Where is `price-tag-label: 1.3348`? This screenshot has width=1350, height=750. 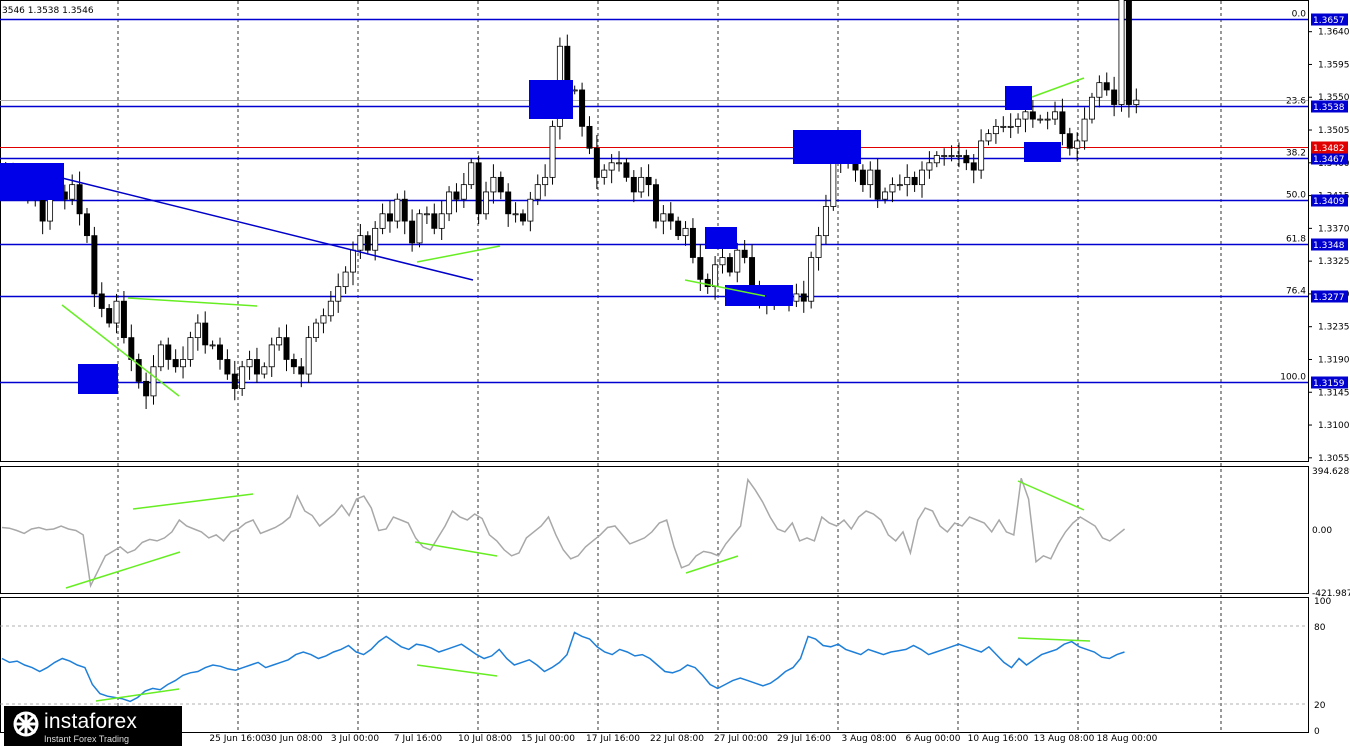 price-tag-label: 1.3348 is located at coordinates (1329, 246).